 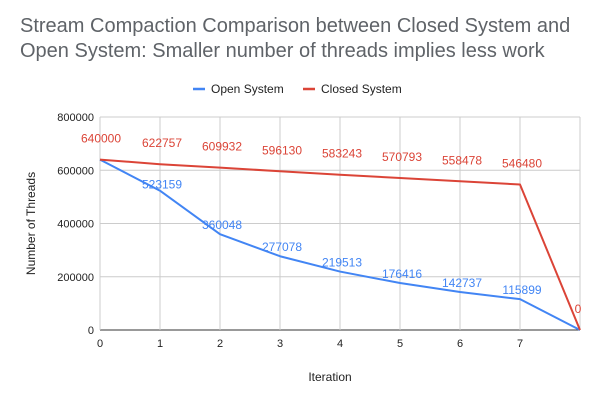 What do you see at coordinates (75, 118) in the screenshot?
I see `y-tick-label: 800000` at bounding box center [75, 118].